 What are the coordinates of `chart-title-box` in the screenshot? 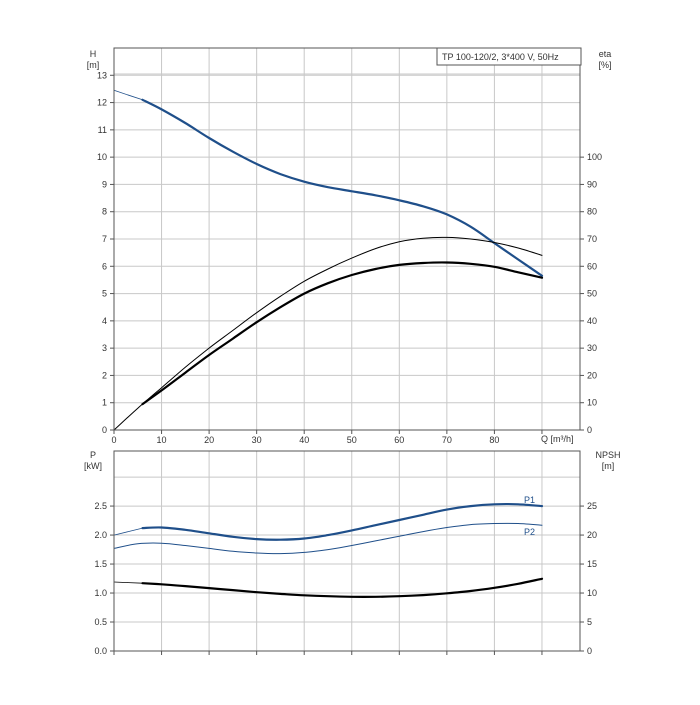 It's located at (509, 56).